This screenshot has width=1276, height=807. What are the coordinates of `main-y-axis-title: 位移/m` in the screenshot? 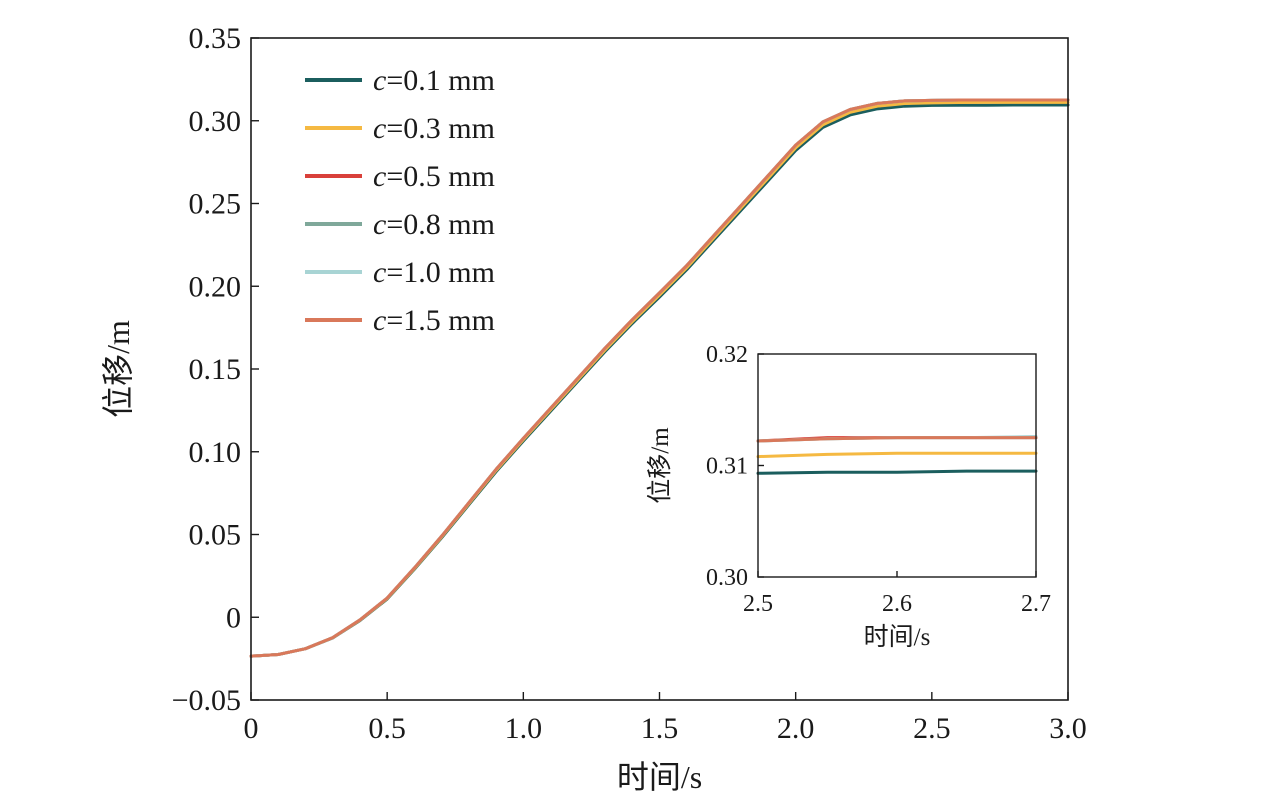 It's located at (118, 369).